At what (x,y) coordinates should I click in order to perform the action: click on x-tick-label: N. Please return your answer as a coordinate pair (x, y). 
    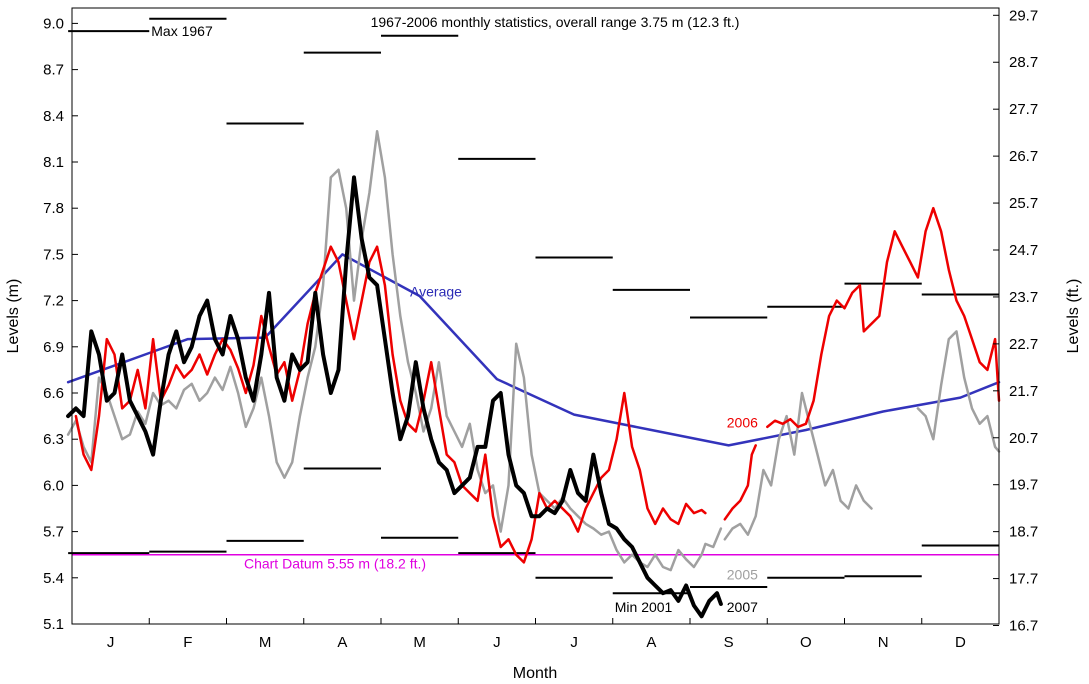
    Looking at the image, I should click on (883, 642).